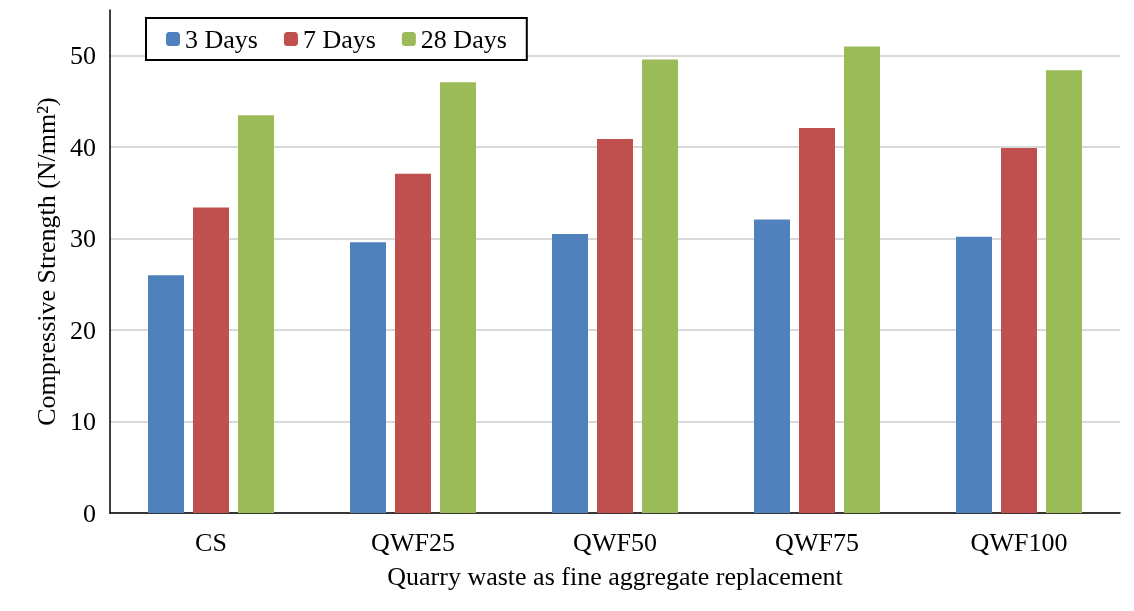 This screenshot has width=1134, height=611. Describe the element at coordinates (615, 542) in the screenshot. I see `x-tick-label: QWF50` at that location.